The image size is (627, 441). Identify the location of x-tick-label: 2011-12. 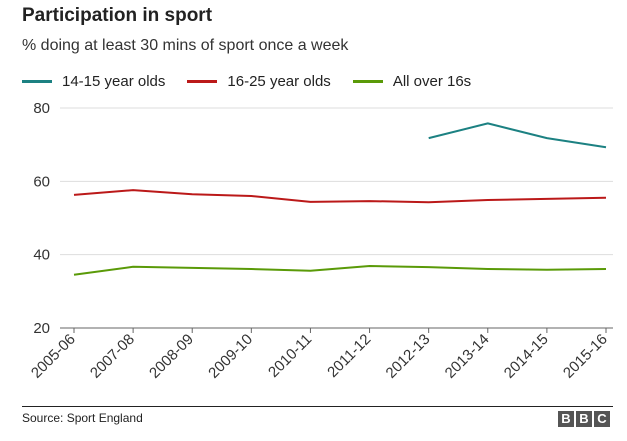
(349, 356).